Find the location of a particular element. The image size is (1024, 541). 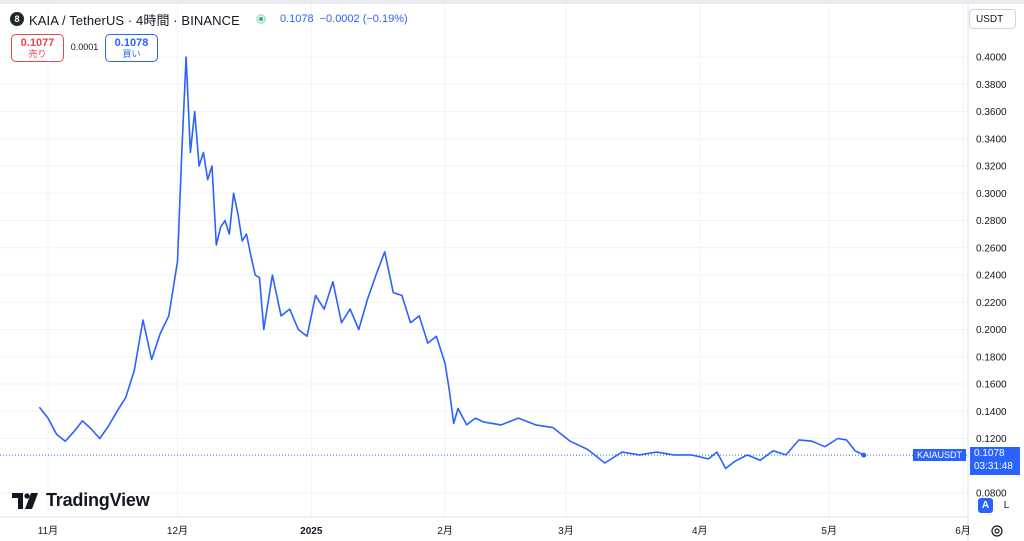

currency-selector: USDT is located at coordinates (992, 19).